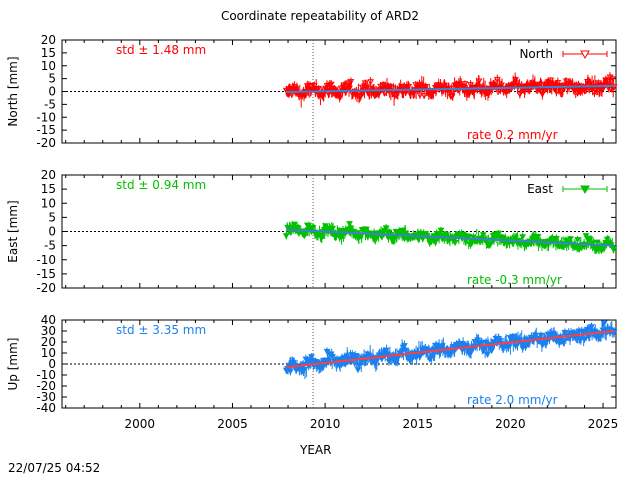 The height and width of the screenshot is (480, 640). I want to click on north-data-series, so click(450, 90).